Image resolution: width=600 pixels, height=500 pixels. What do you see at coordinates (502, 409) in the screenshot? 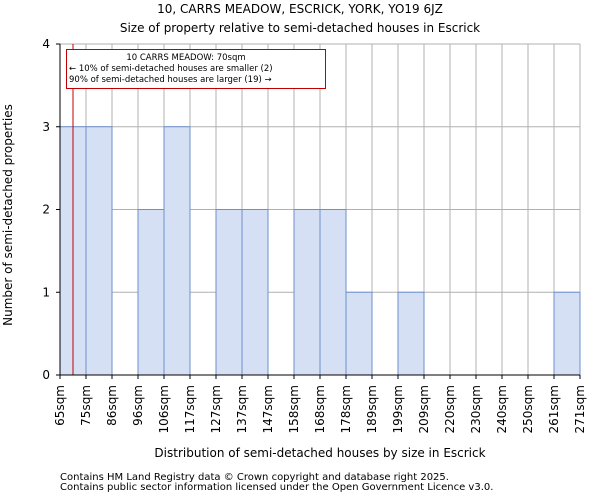
I see `x-tick-label: 240sqm` at bounding box center [502, 409].